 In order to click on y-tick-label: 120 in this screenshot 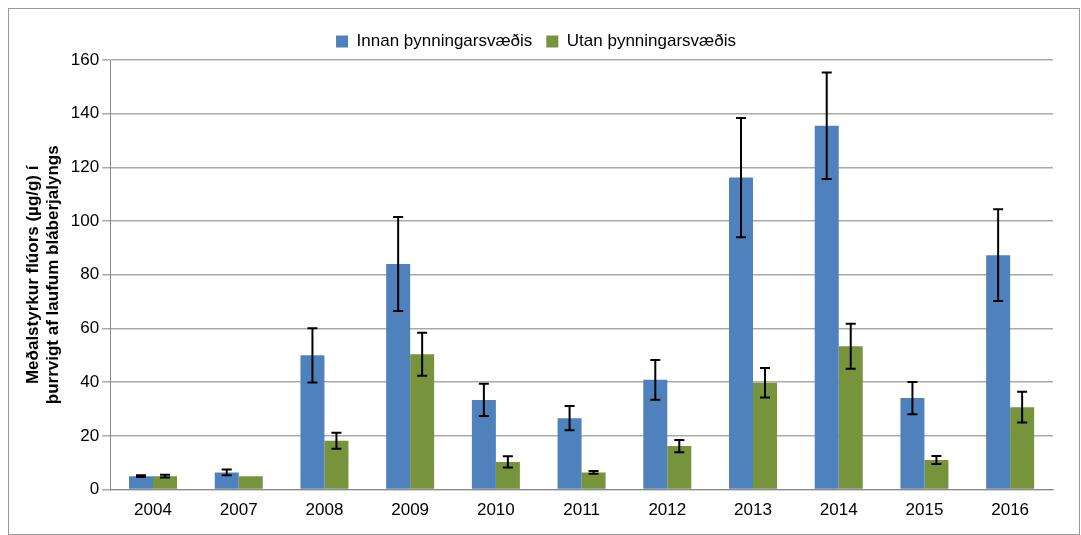, I will do `click(85, 167)`.